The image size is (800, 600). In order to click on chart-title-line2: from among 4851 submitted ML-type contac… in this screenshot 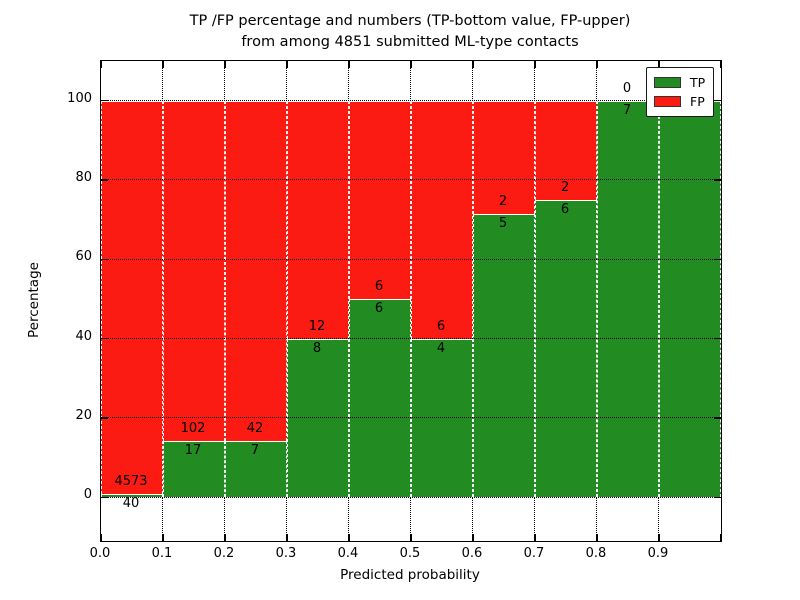, I will do `click(410, 42)`.